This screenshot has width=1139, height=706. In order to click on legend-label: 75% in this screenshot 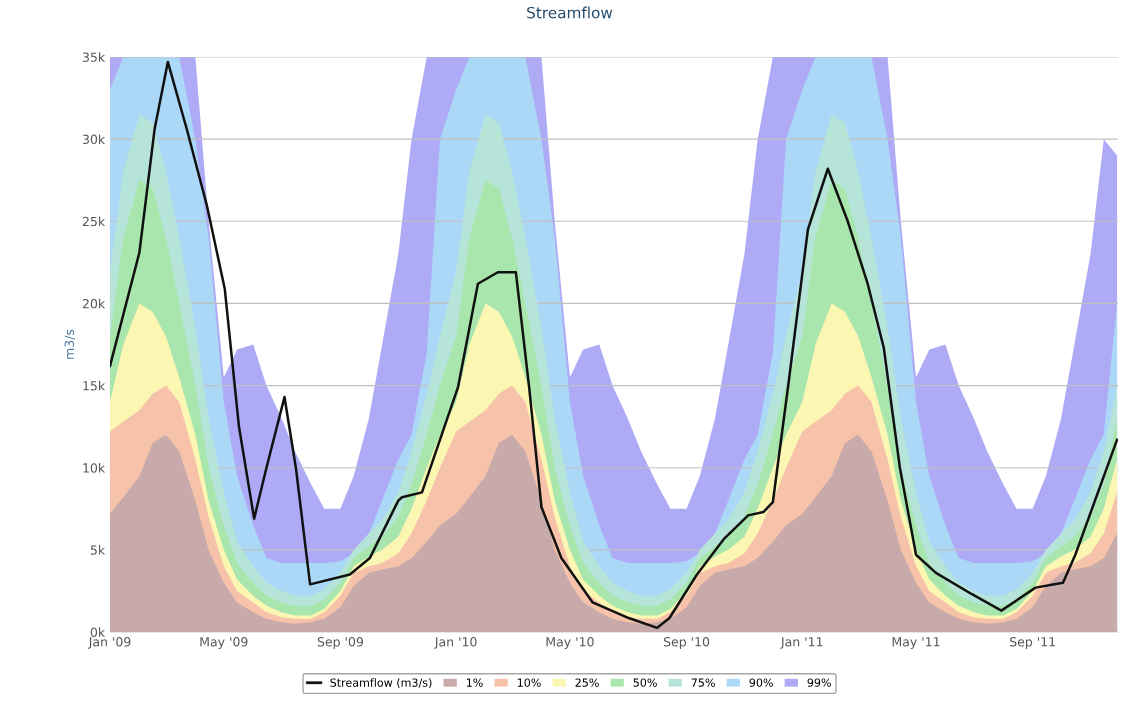, I will do `click(703, 682)`.